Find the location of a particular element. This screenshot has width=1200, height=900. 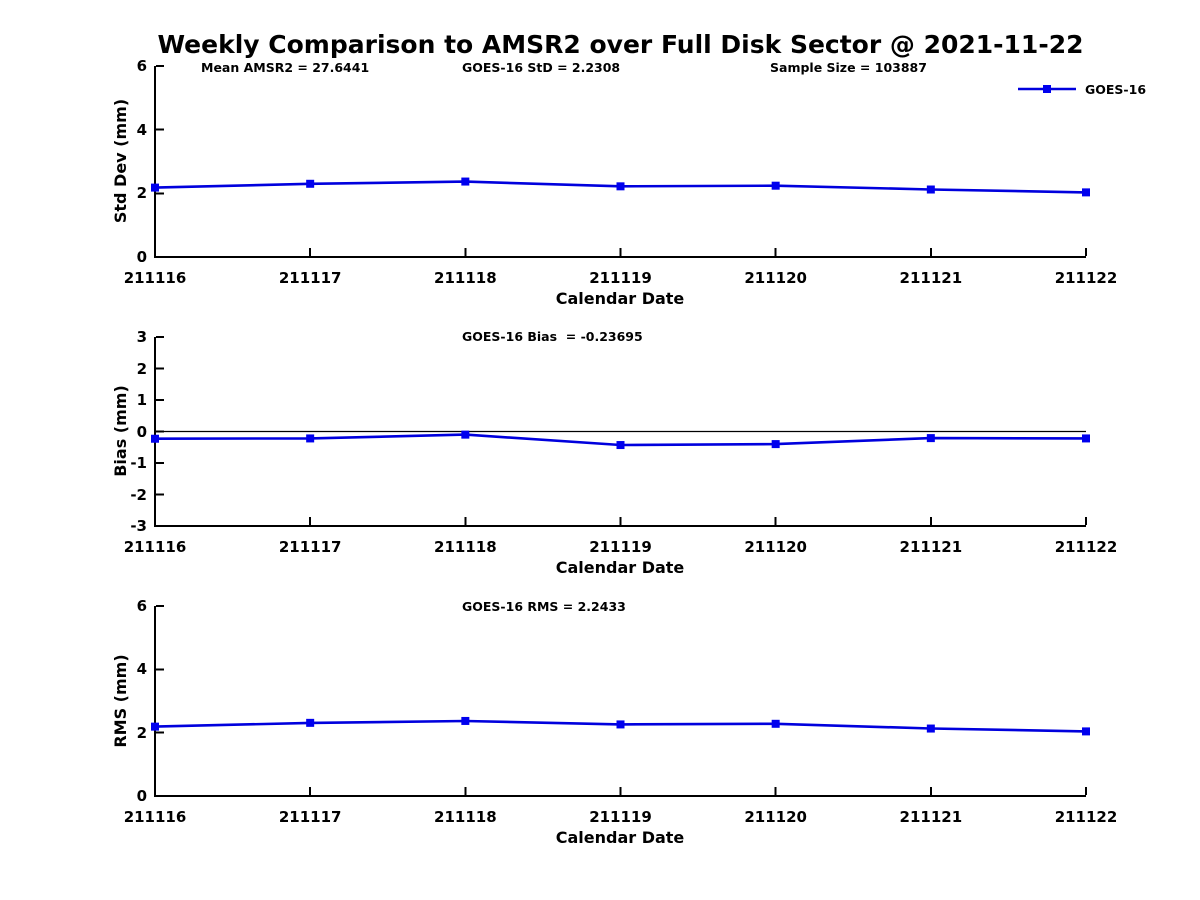

y-tick-label: -3 is located at coordinates (138, 526).